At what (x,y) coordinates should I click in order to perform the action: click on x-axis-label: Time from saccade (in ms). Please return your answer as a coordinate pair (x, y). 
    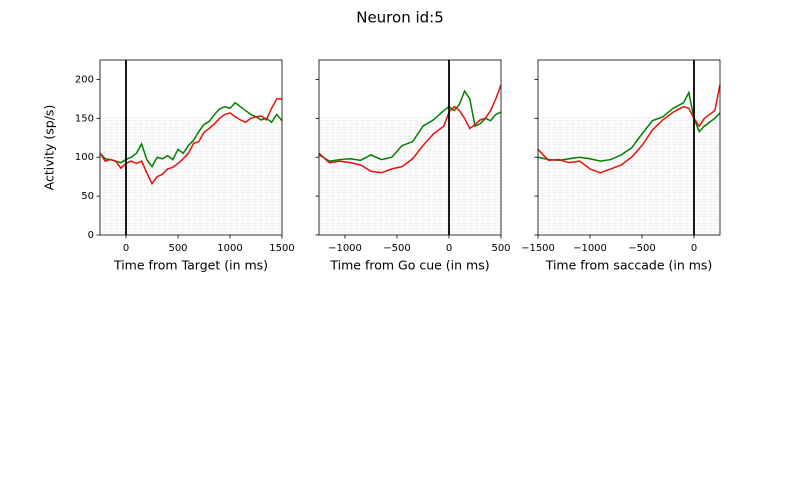
    Looking at the image, I should click on (629, 265).